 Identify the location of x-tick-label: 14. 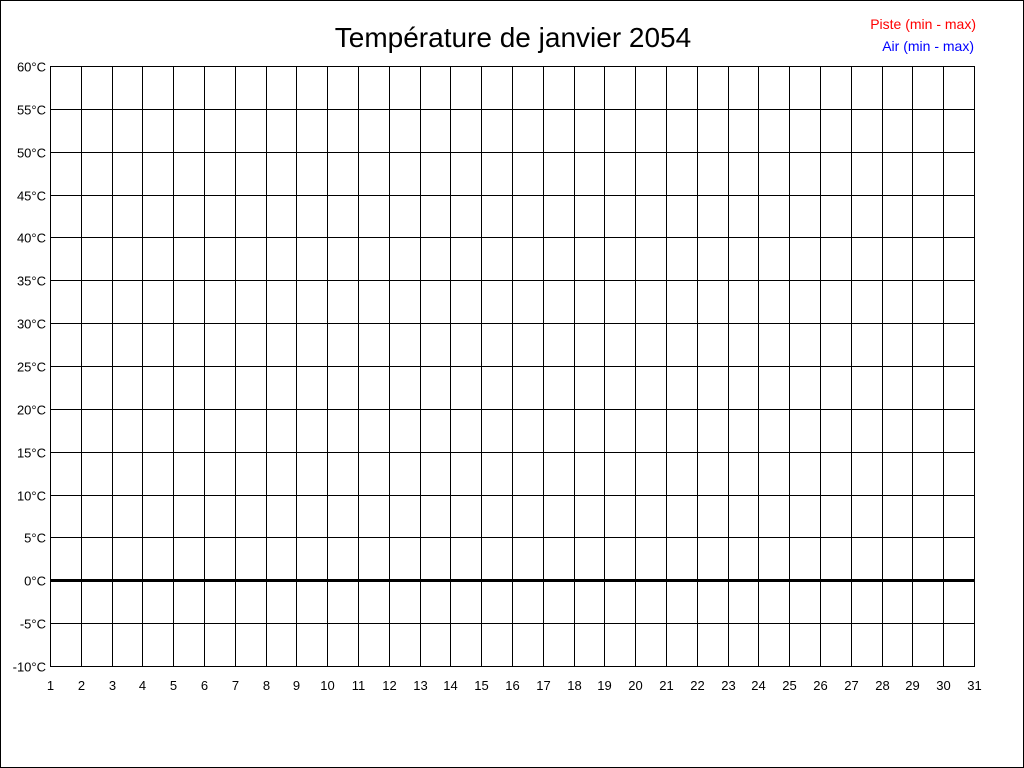
(450, 685).